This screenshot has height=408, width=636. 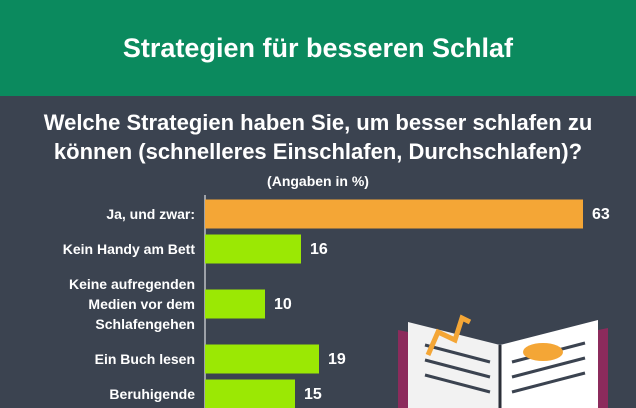 I want to click on header-title: Strategien für besseren Schlaf, so click(x=318, y=47).